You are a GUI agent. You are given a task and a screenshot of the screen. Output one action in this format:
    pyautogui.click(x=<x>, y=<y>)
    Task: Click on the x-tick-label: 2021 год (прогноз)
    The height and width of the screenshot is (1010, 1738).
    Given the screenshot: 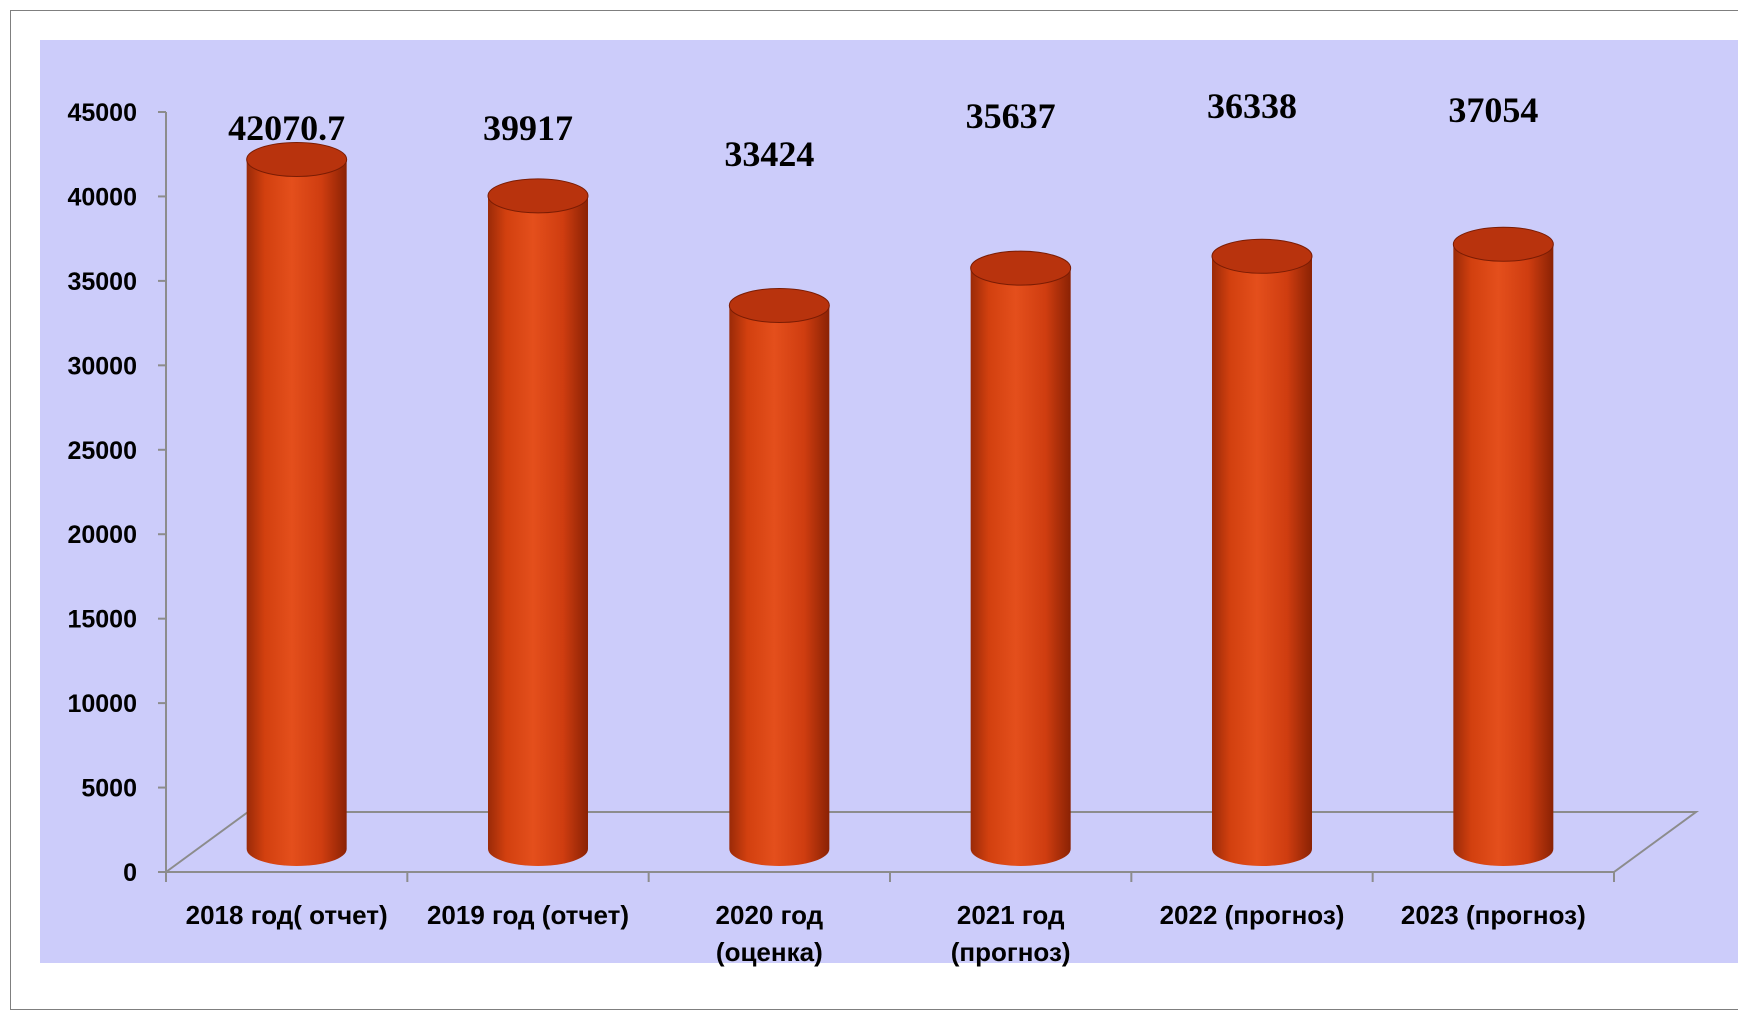 What is the action you would take?
    pyautogui.click(x=1011, y=933)
    